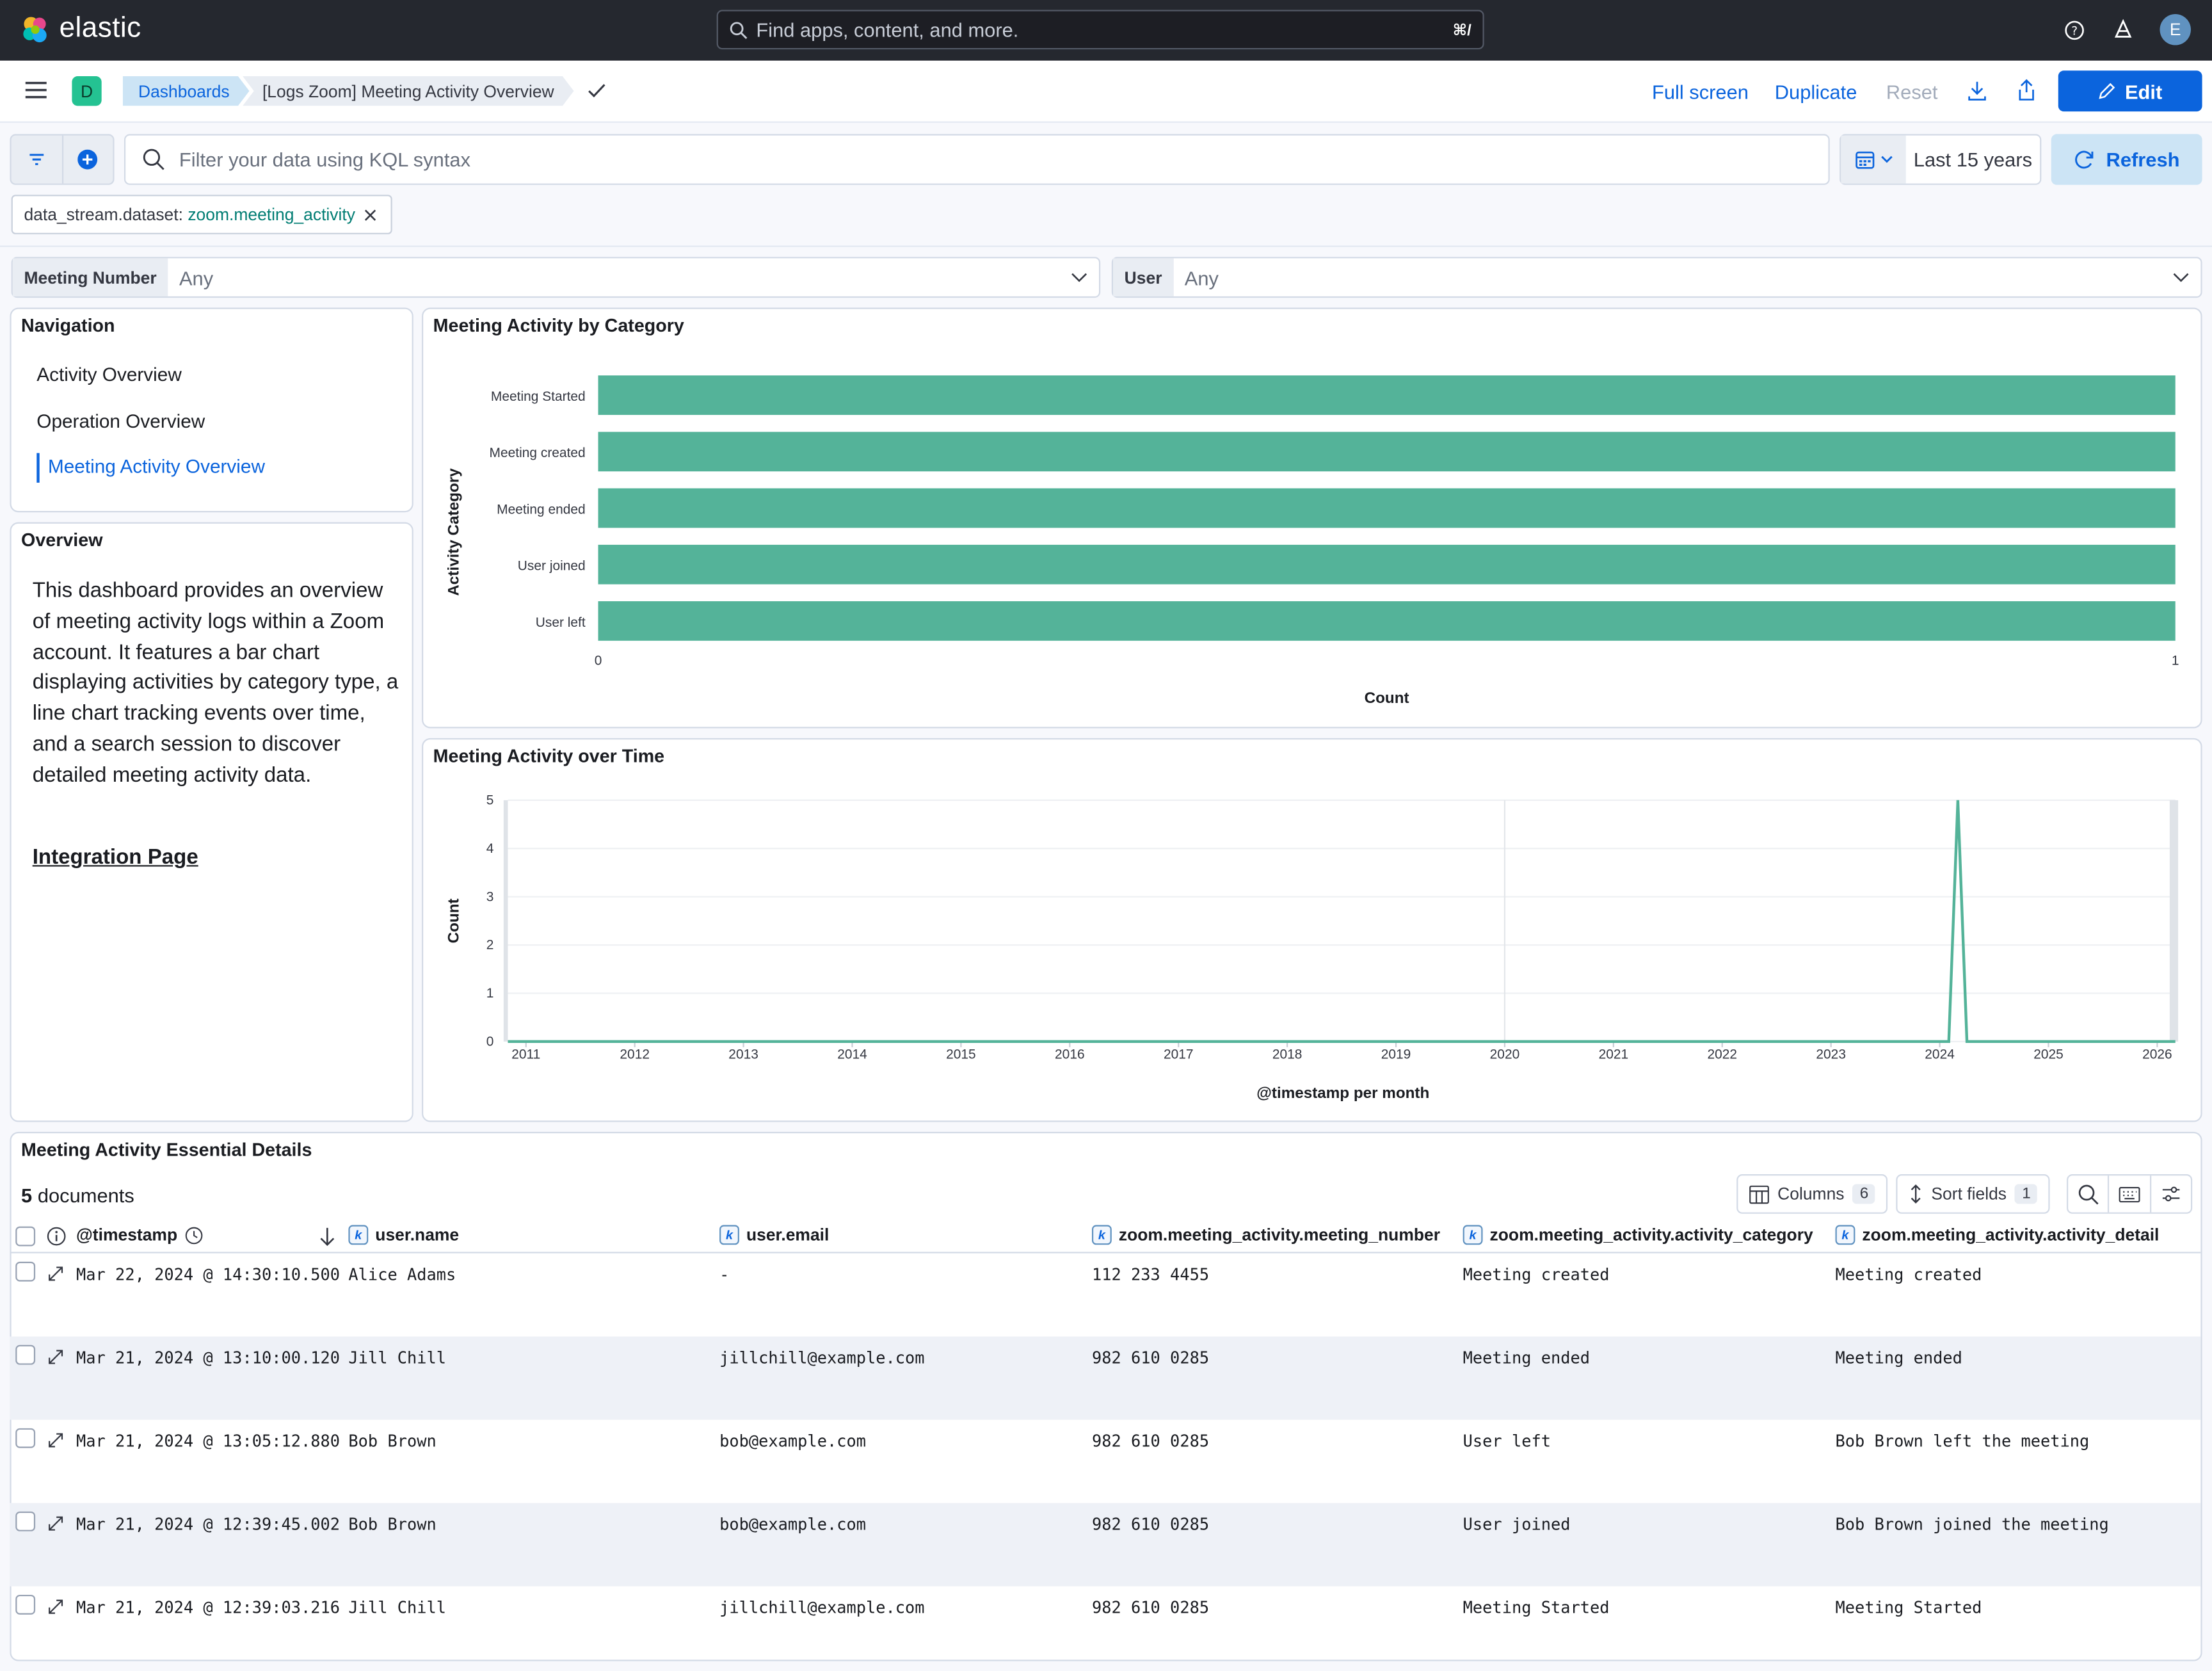 This screenshot has height=1671, width=2212. Describe the element at coordinates (100, 28) in the screenshot. I see `logo-text: elastic` at that location.